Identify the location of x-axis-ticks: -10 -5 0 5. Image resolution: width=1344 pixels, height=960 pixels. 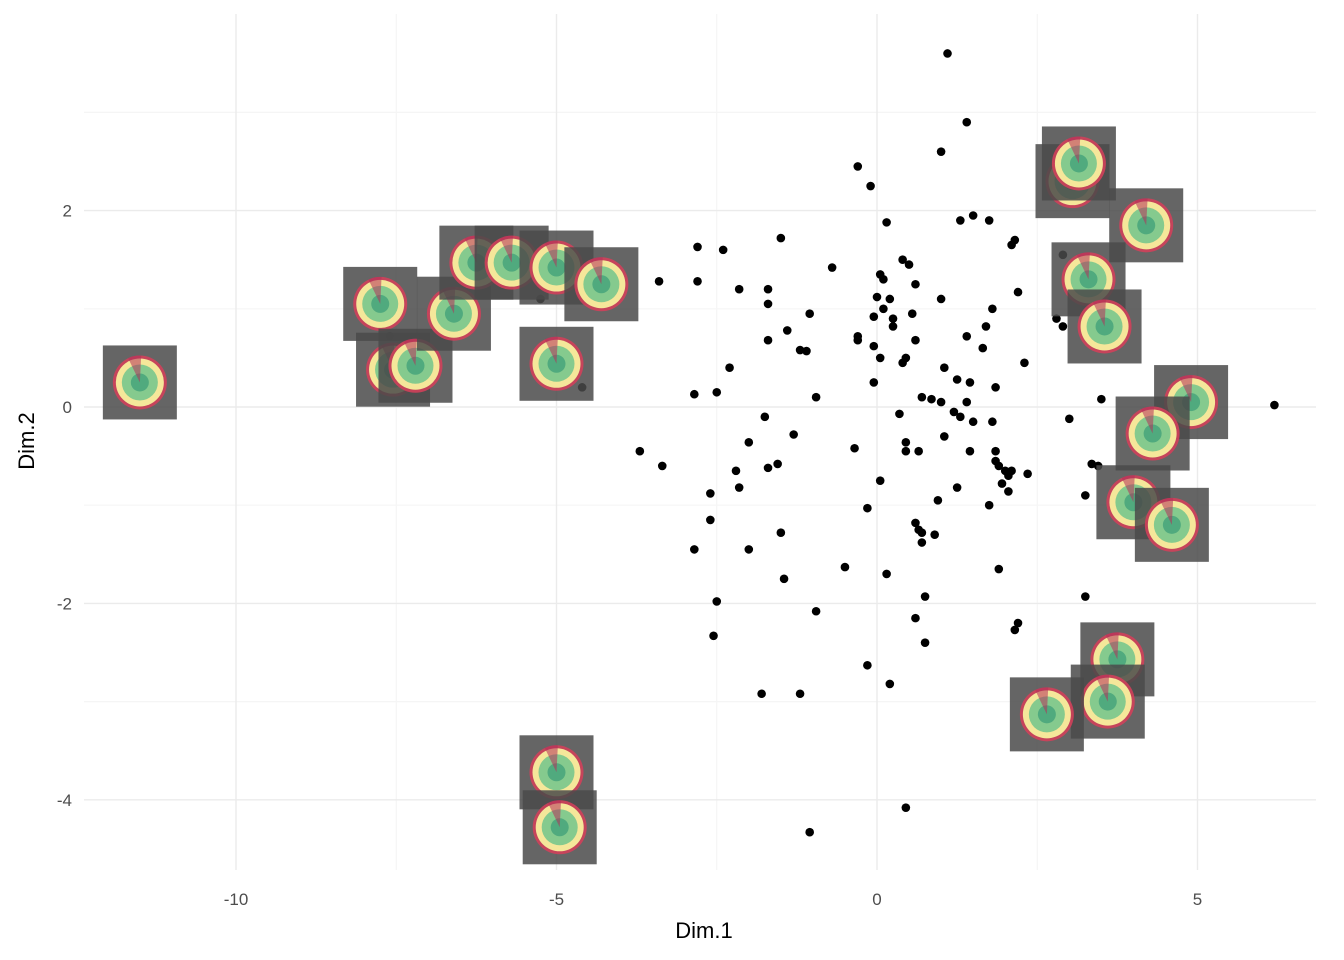
(713, 899).